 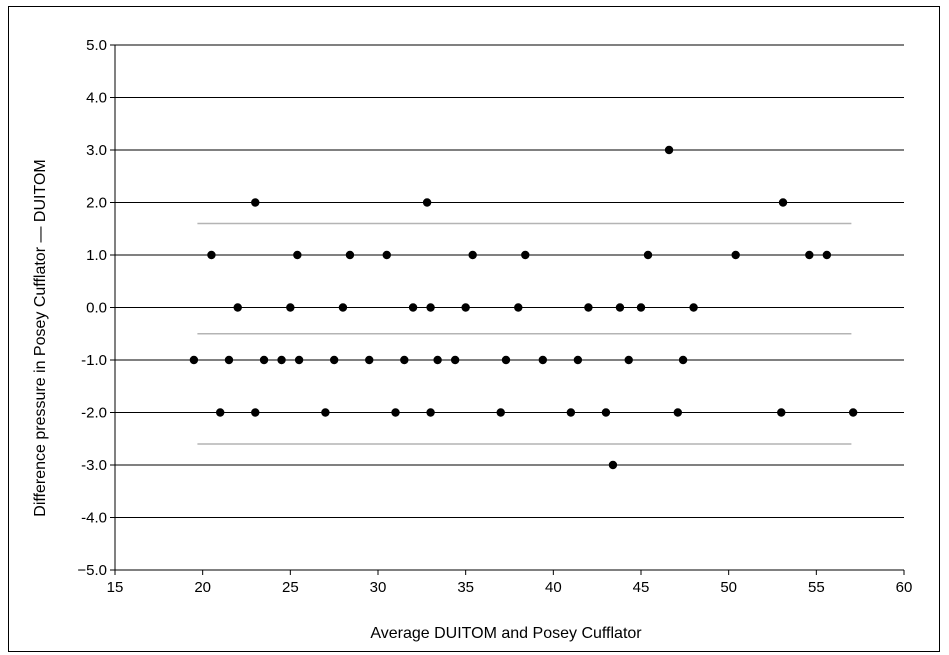 I want to click on x-tick-label-5: 40, so click(x=553, y=587).